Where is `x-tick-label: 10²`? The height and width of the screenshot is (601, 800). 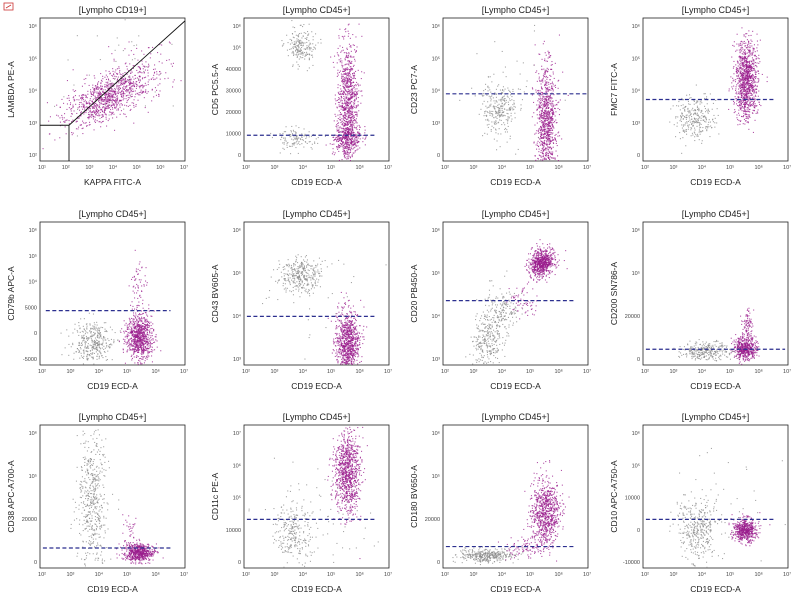 x-tick-label: 10² is located at coordinates (445, 168).